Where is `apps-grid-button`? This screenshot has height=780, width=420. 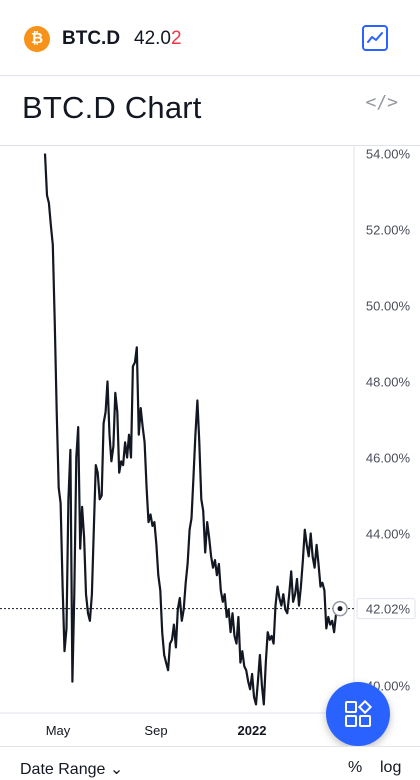
apps-grid-button is located at coordinates (358, 714).